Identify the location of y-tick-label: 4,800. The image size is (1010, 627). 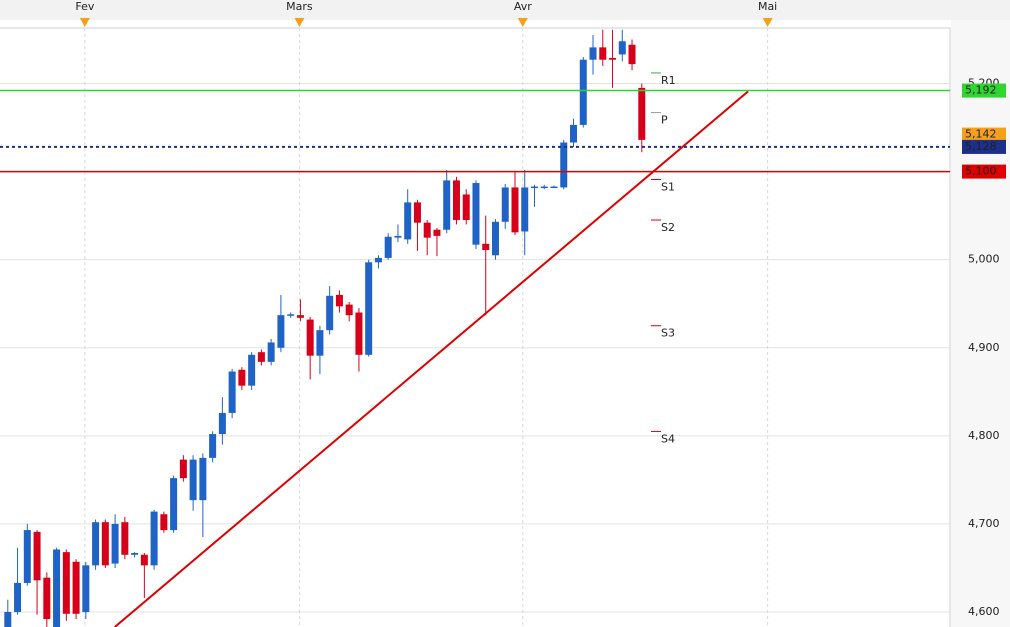
(984, 435).